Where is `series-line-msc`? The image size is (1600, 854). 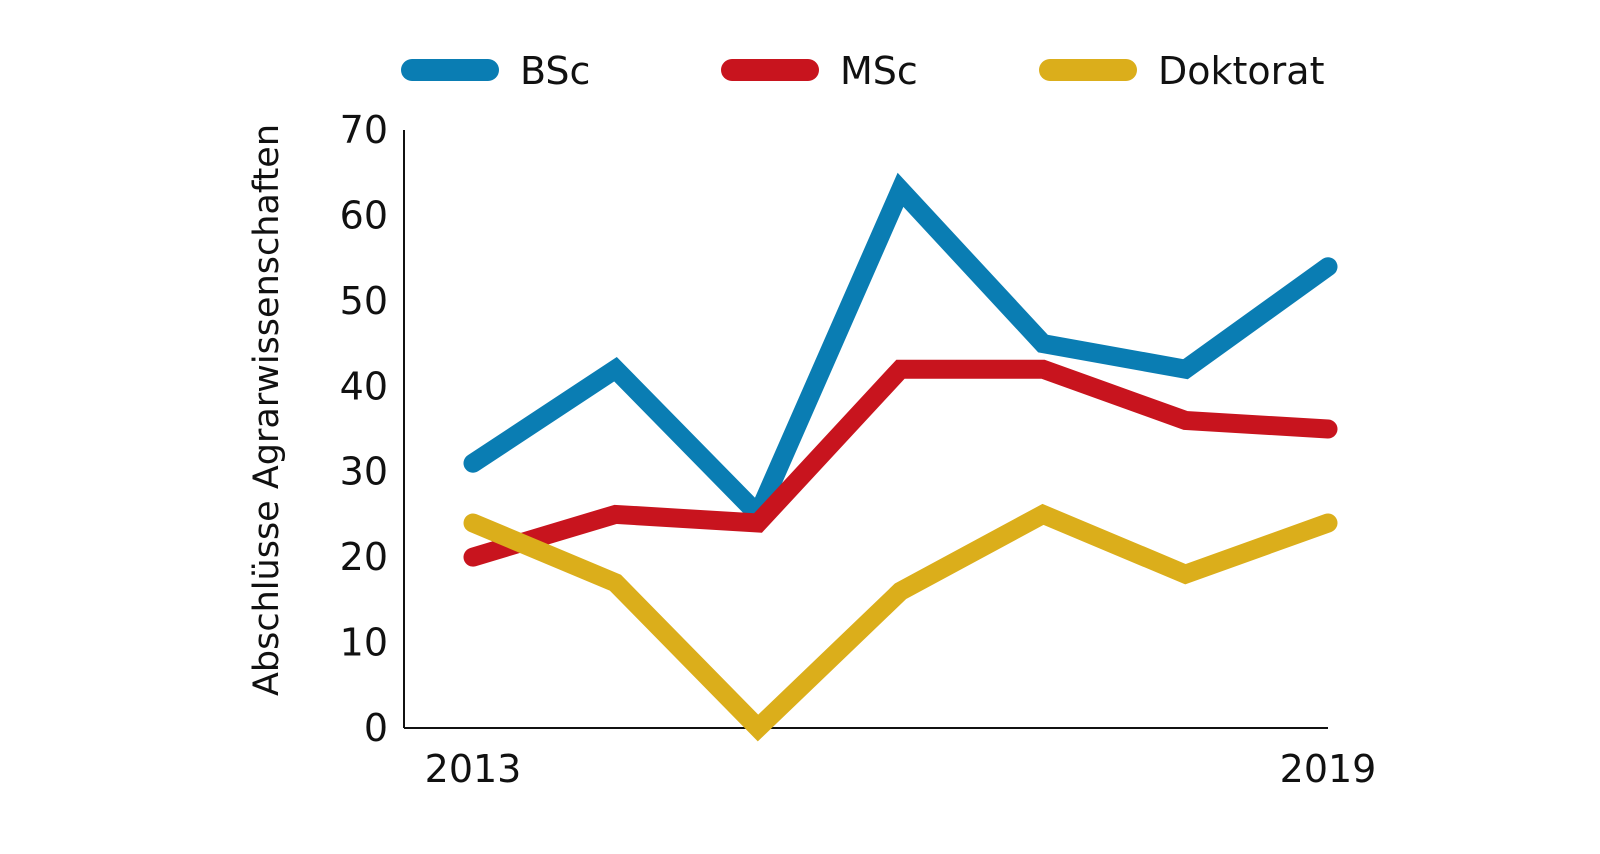 series-line-msc is located at coordinates (900, 463).